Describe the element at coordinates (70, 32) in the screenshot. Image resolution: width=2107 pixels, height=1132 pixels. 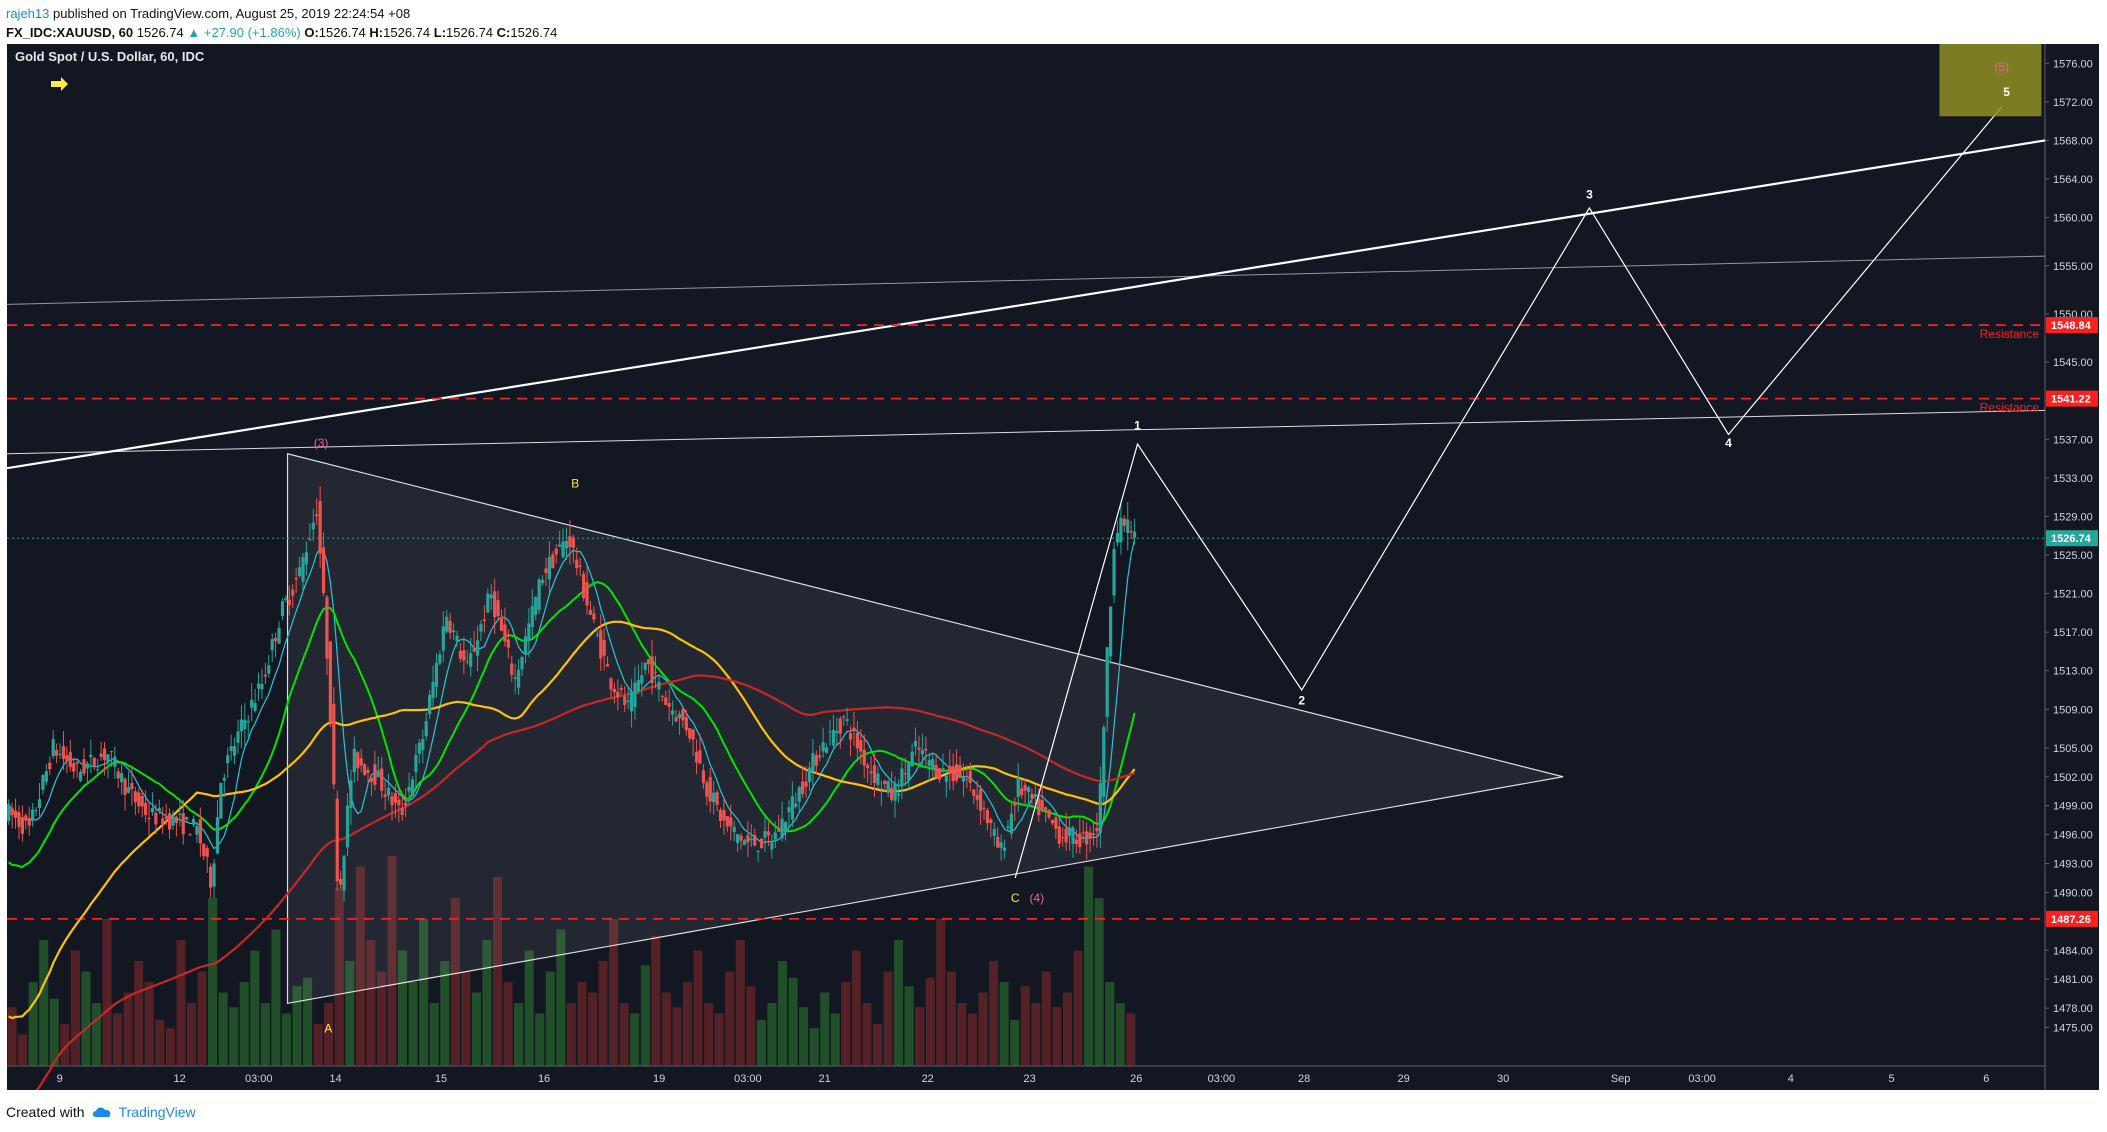
I see `symbol-label: FX_IDC:XAUUSD, 60` at that location.